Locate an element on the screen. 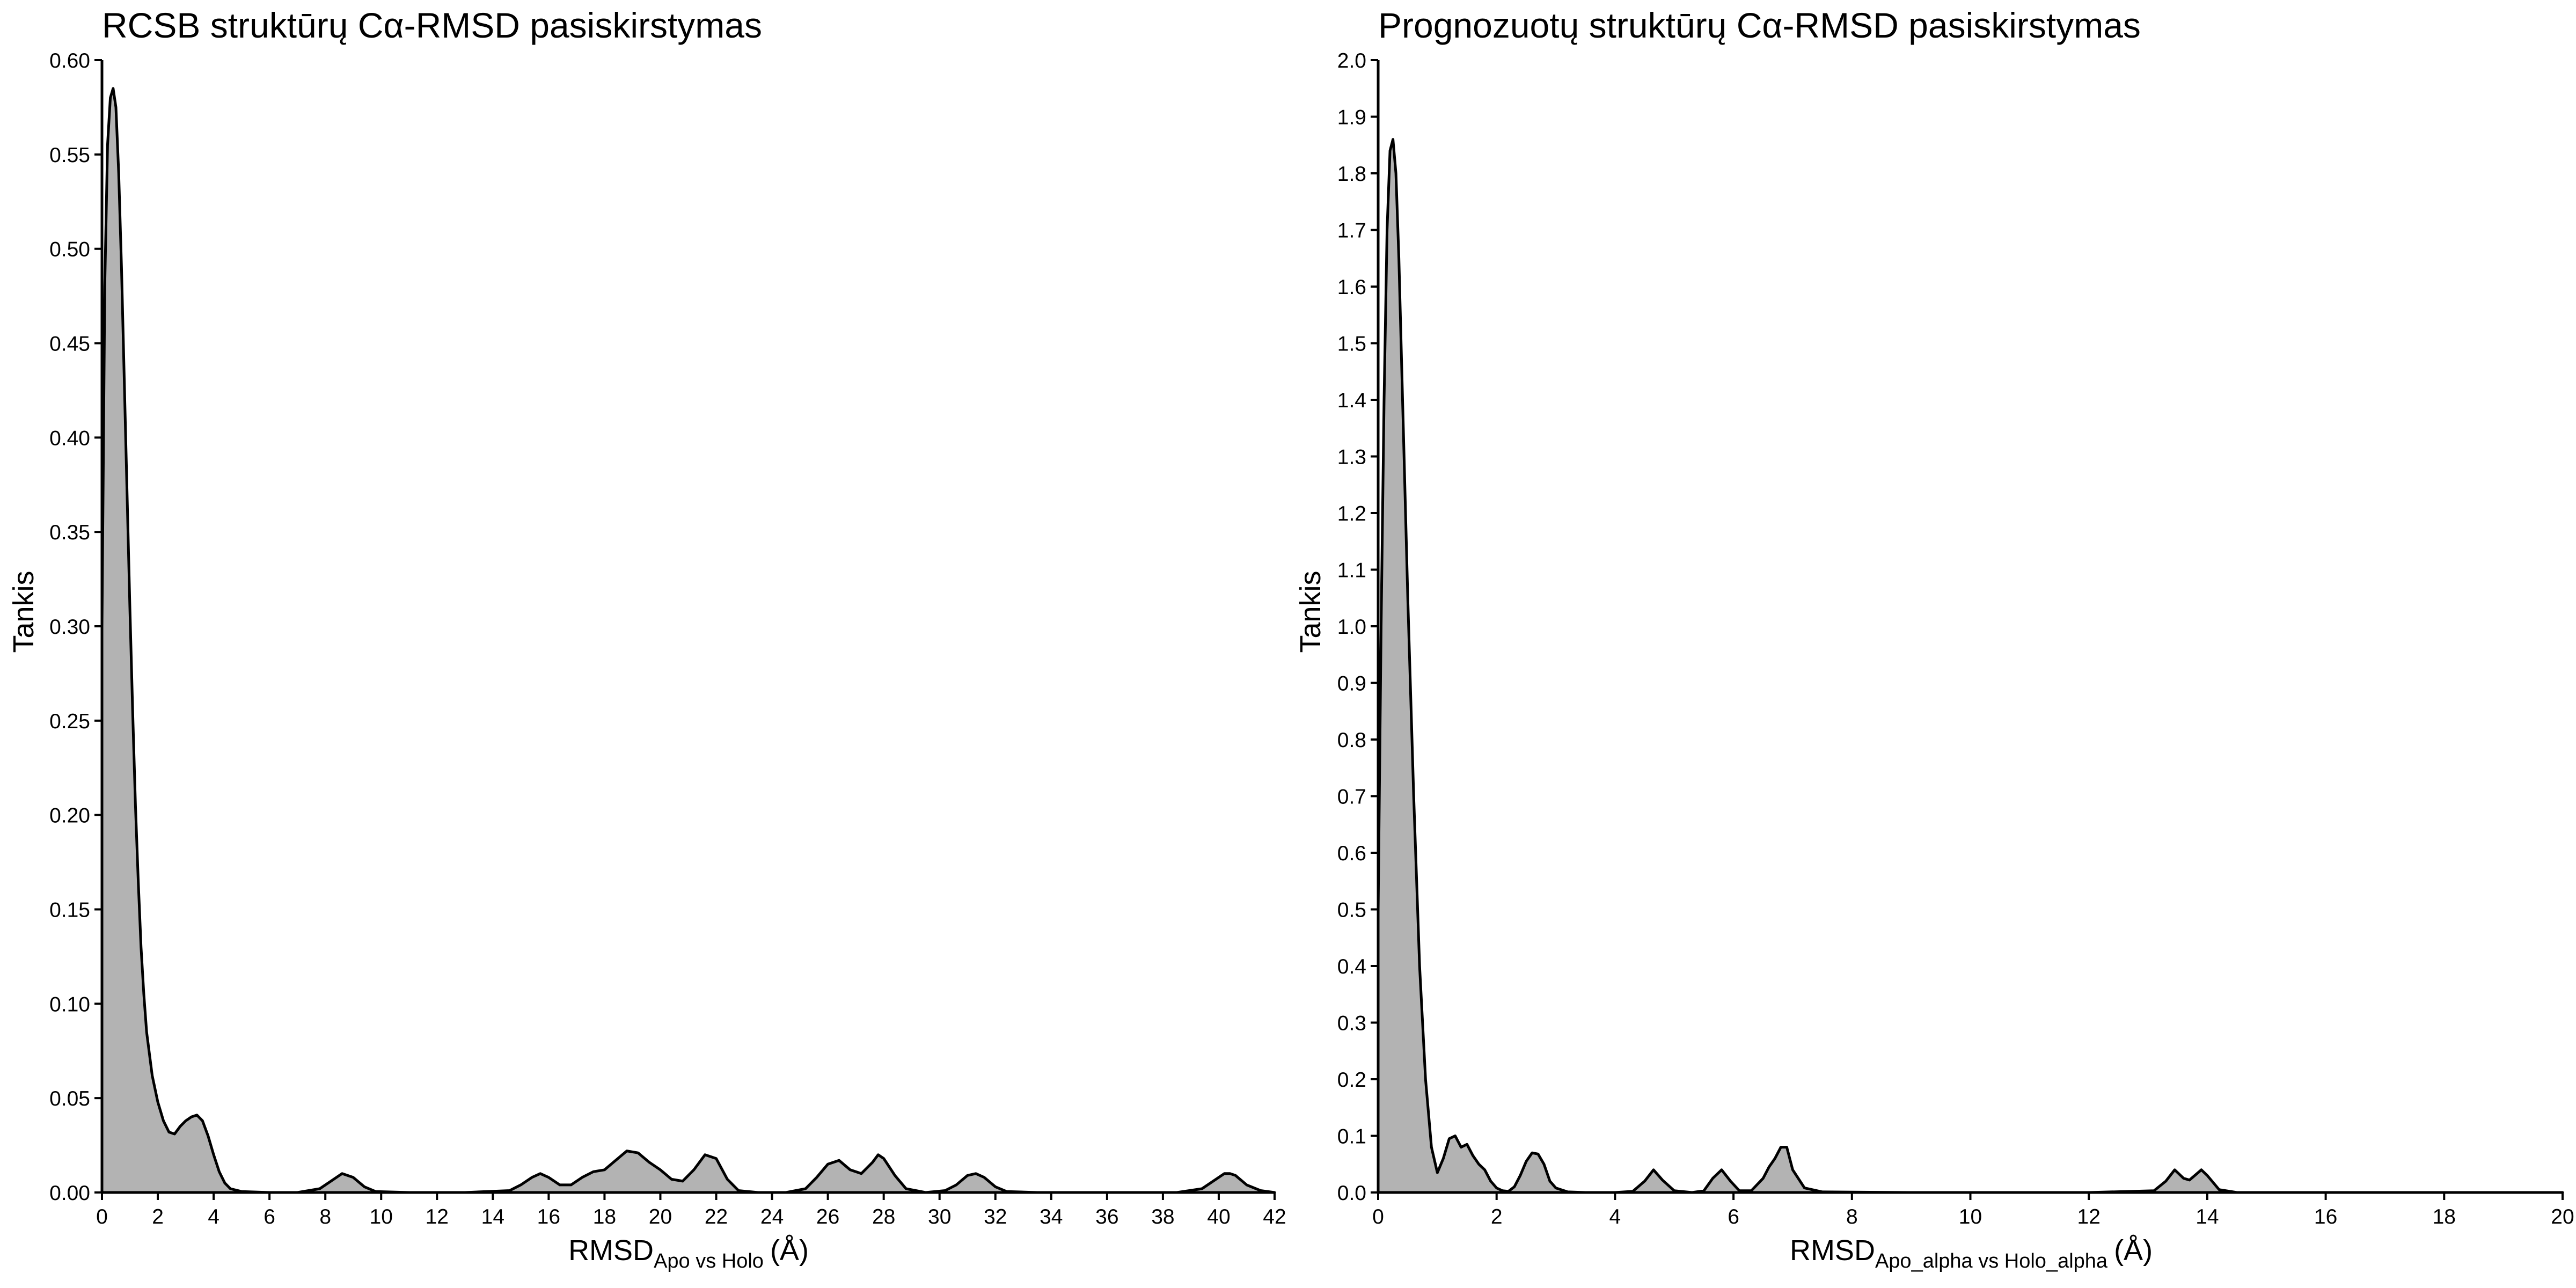  x-axis-title-subscript: Apo_alpha vs Holo_alpha is located at coordinates (1991, 1261).